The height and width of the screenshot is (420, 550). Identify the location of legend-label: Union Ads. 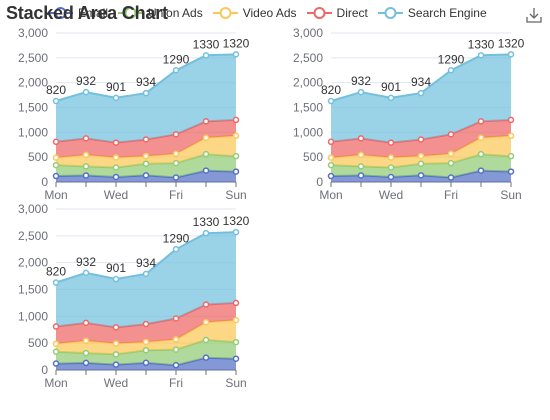
(175, 13).